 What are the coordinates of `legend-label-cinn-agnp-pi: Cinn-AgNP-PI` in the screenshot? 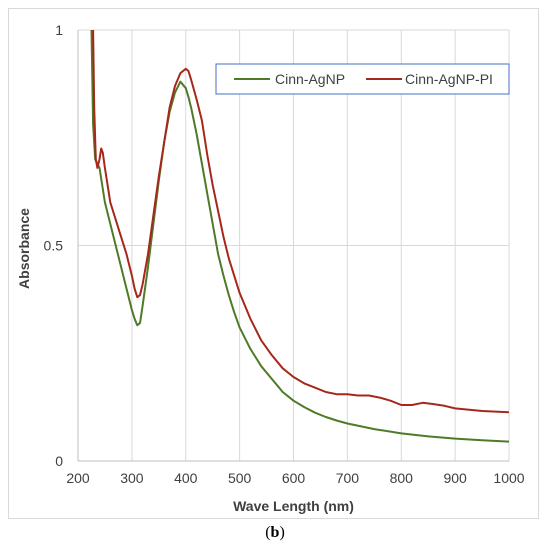 It's located at (449, 79).